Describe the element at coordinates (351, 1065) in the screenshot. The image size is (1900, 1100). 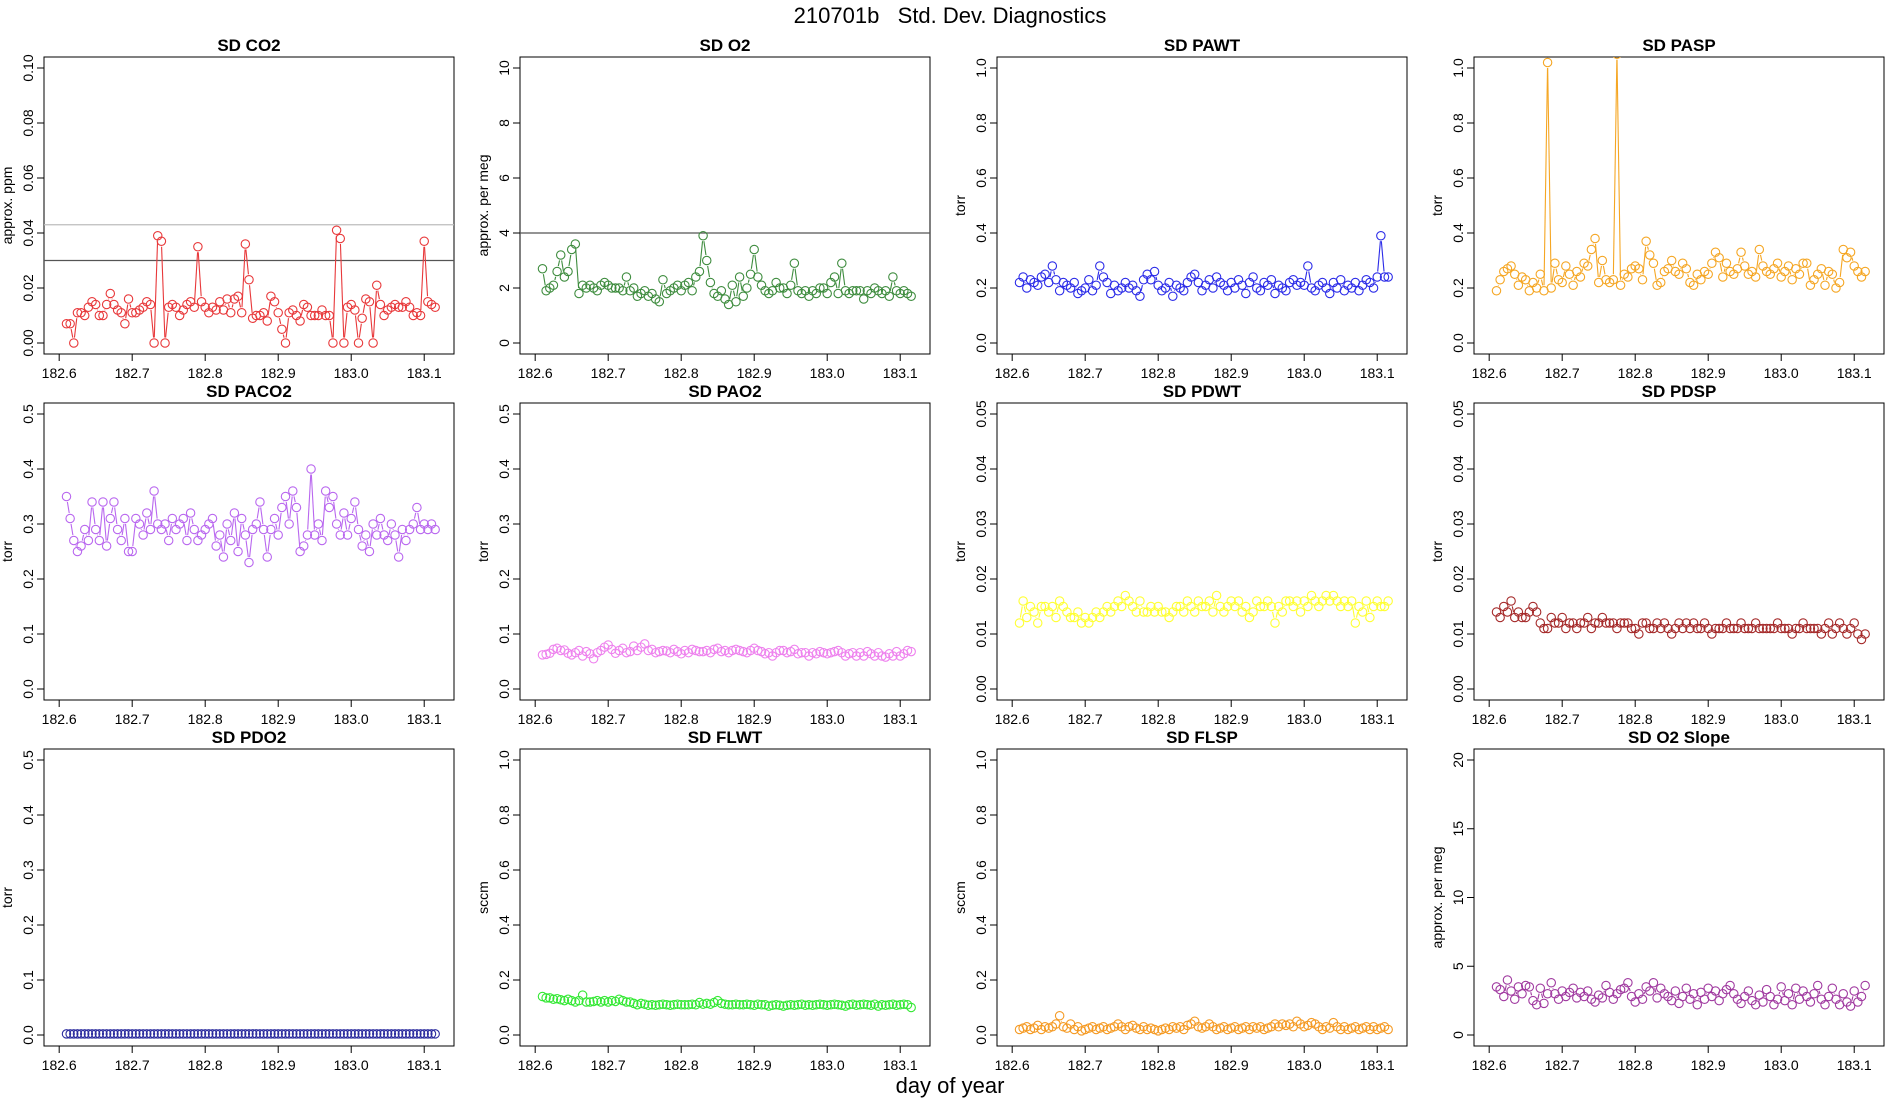
I see `x-tick-label: 183.0` at that location.